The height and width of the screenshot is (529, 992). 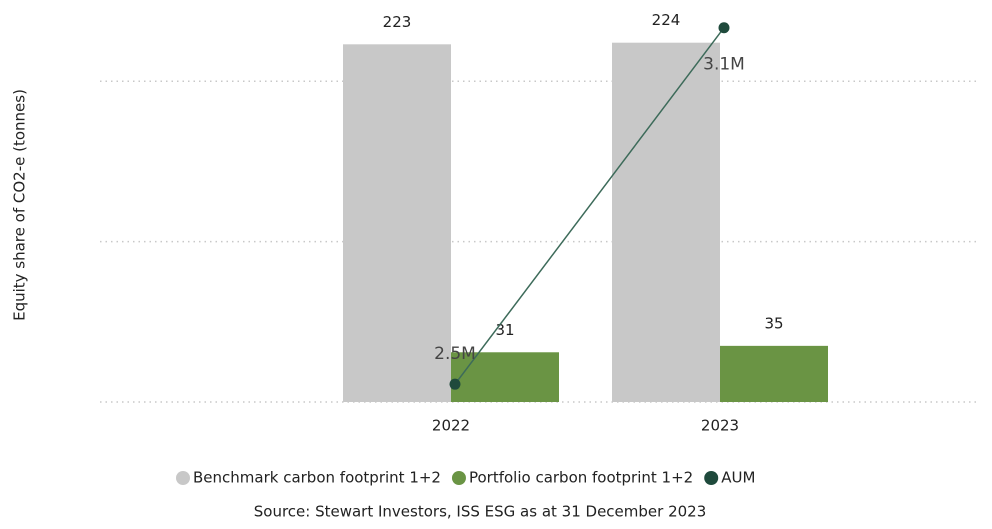 What do you see at coordinates (773, 323) in the screenshot?
I see `data-label: 35` at bounding box center [773, 323].